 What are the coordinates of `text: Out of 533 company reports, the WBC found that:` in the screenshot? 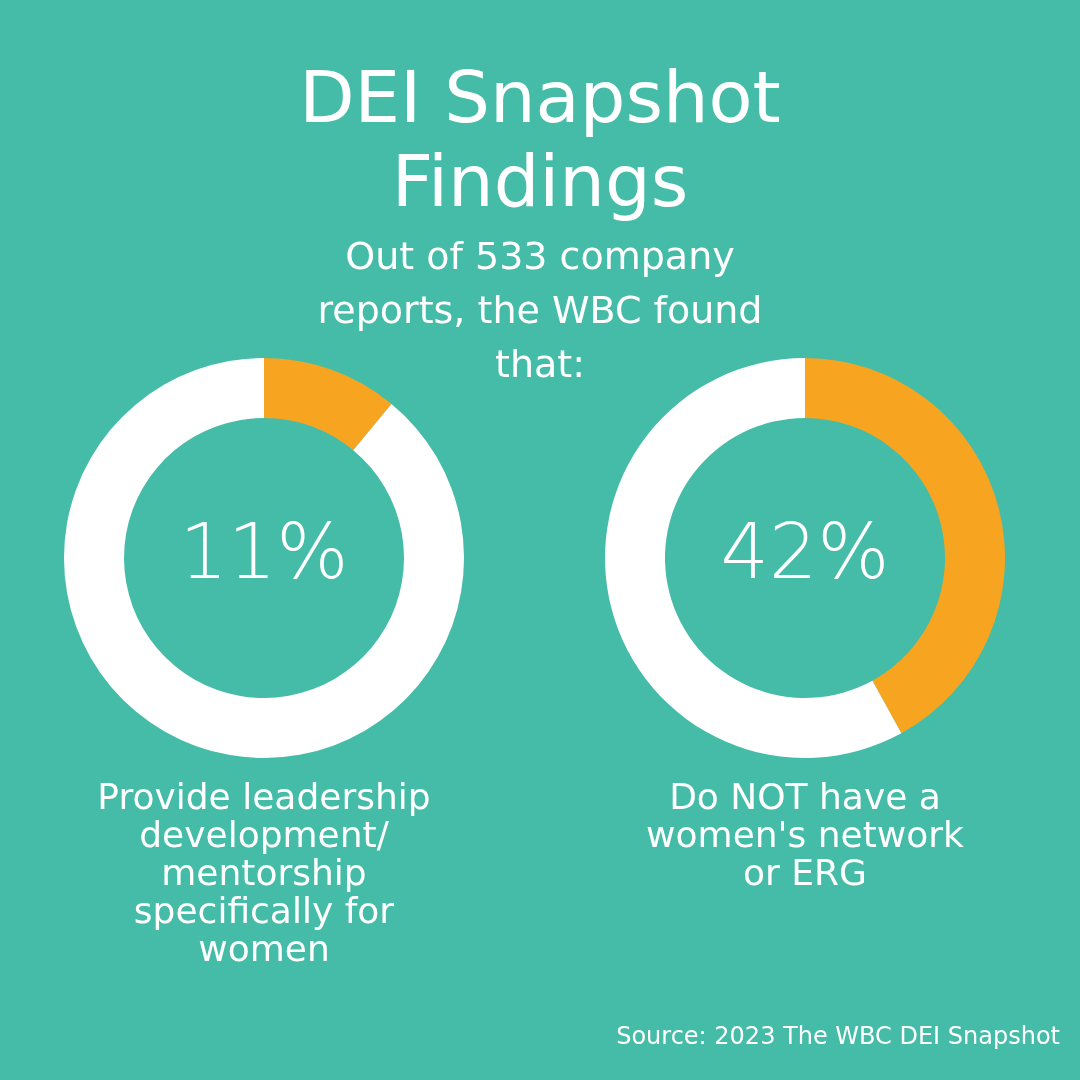 It's located at (540, 310).